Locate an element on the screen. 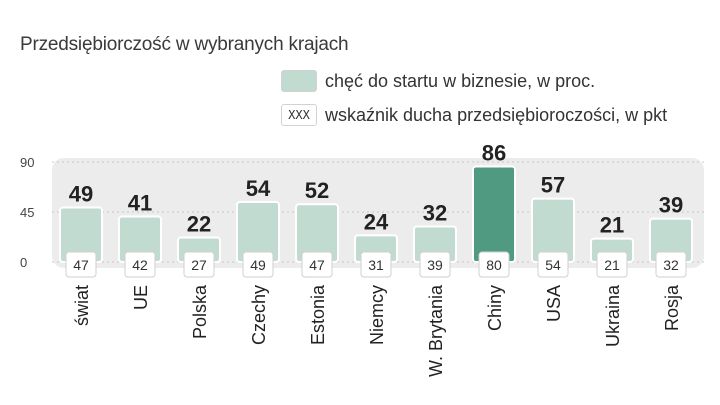 The height and width of the screenshot is (405, 720). category-label: Czechy is located at coordinates (259, 315).